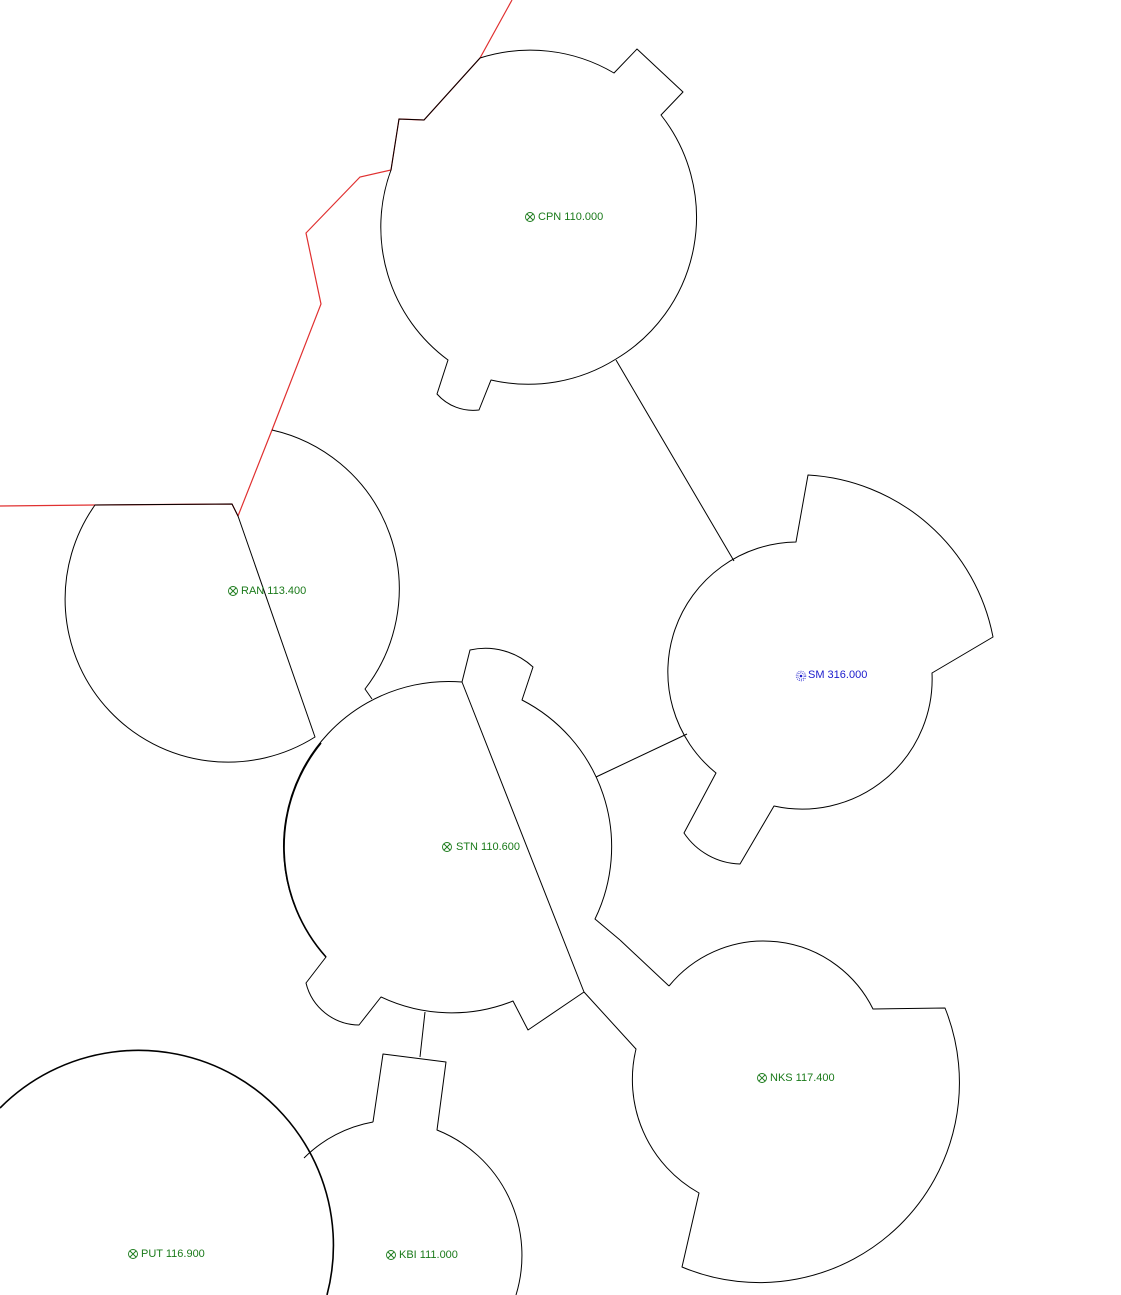 Image resolution: width=1121 pixels, height=1295 pixels. I want to click on stn-kbi-connector, so click(422, 1034).